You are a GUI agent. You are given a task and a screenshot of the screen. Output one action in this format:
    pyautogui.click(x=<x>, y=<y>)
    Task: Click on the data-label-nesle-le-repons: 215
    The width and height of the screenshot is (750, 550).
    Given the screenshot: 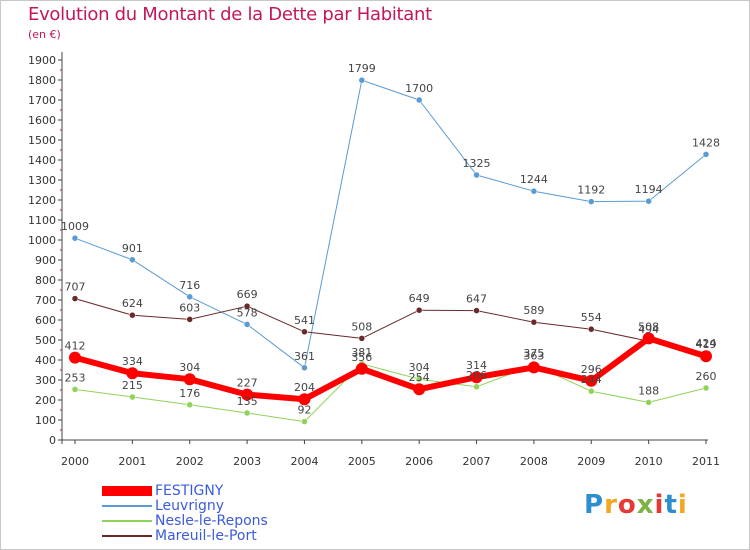 What is the action you would take?
    pyautogui.click(x=132, y=385)
    